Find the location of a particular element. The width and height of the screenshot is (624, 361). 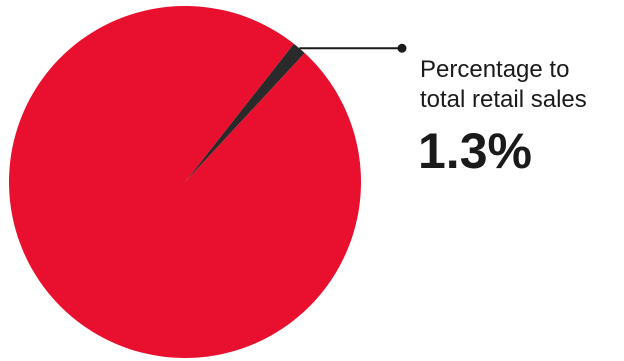

annotation-label-line-1: Percentage to is located at coordinates (495, 69).